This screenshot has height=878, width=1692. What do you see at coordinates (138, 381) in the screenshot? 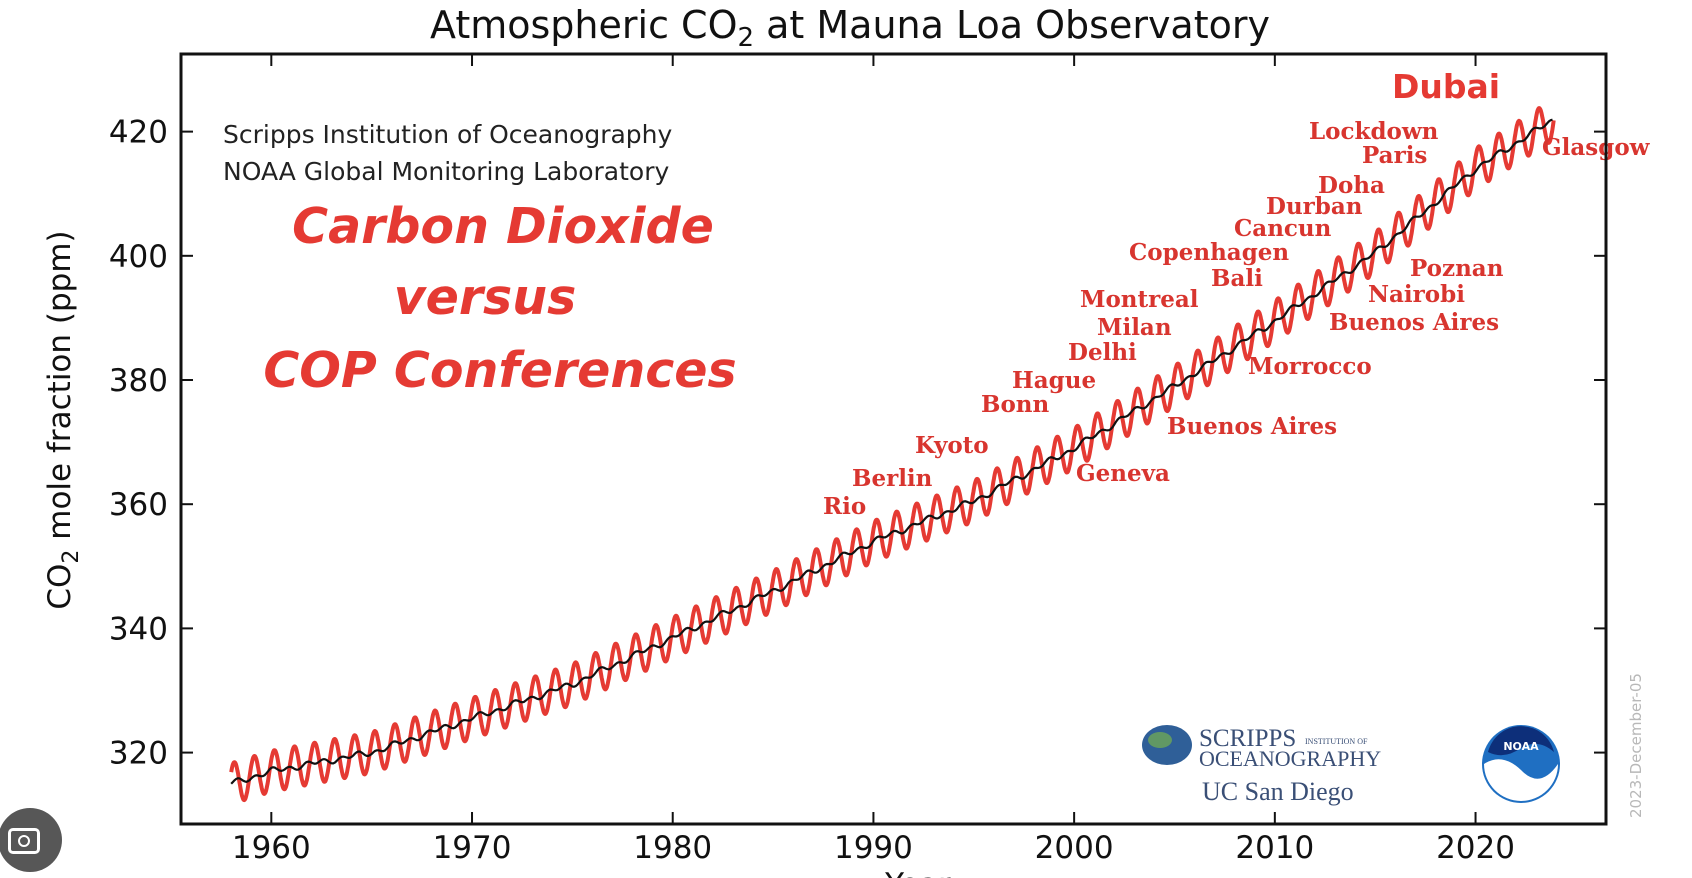
I see `y-tick-label: 380` at bounding box center [138, 381].